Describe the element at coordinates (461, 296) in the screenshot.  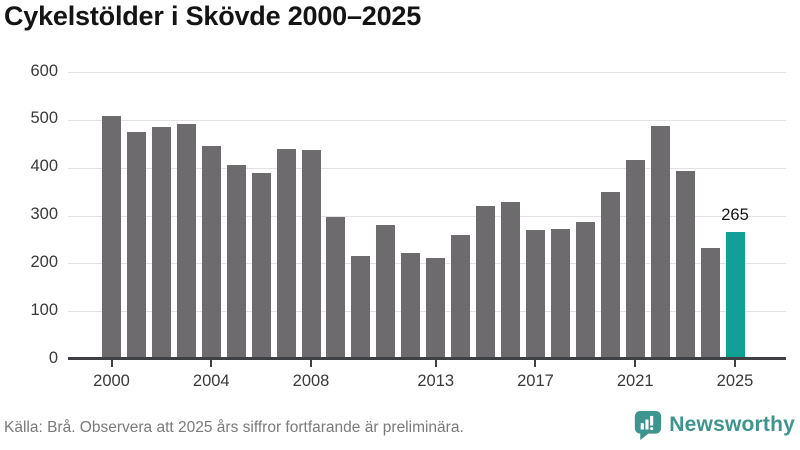
I see `bar-2014` at that location.